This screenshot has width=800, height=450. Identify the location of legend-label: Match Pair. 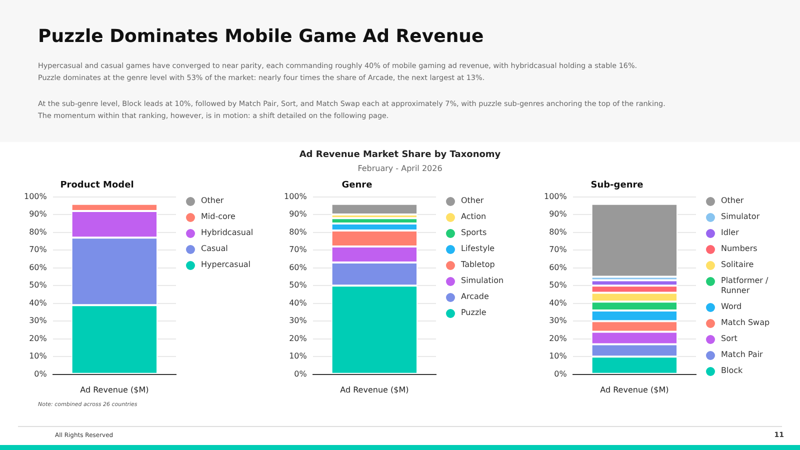
(742, 355).